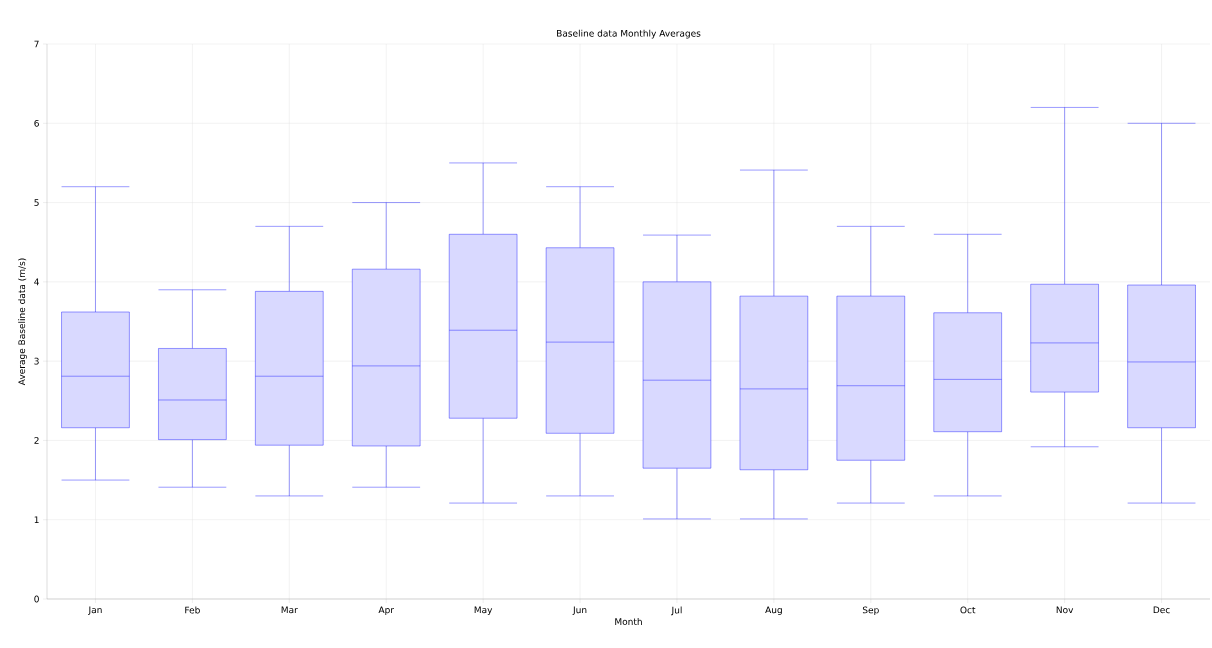 The width and height of the screenshot is (1212, 648). I want to click on x-tick-label: Aug, so click(773, 610).